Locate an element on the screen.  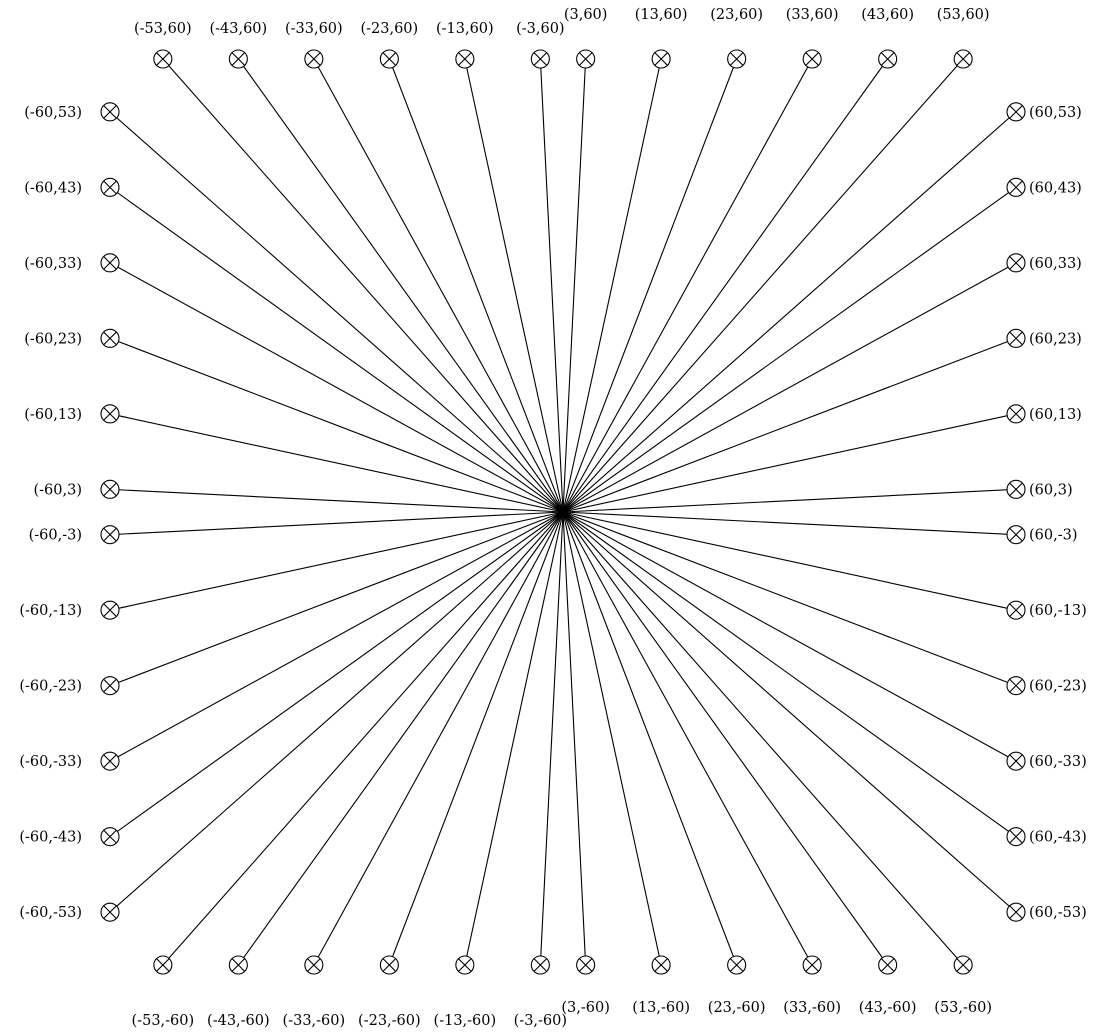
node-label: (60,33) is located at coordinates (1055, 264).